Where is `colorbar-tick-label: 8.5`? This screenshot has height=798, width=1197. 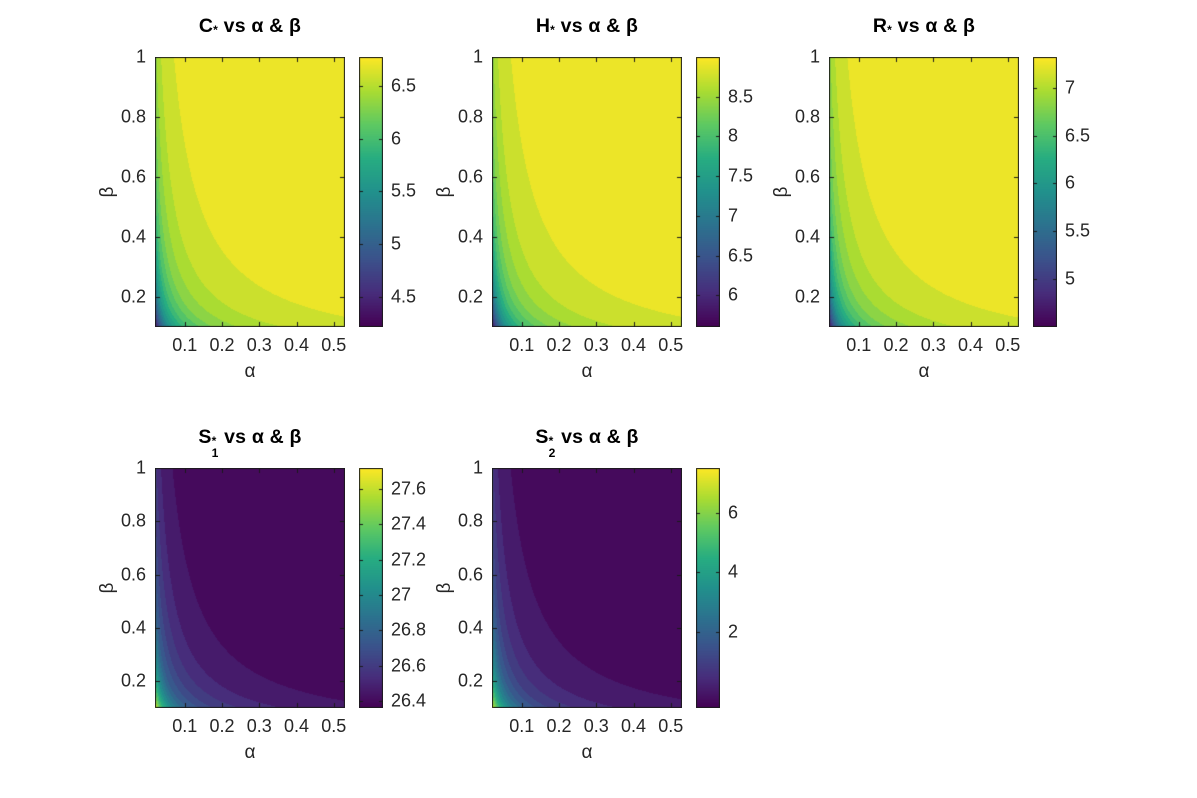 colorbar-tick-label: 8.5 is located at coordinates (741, 96).